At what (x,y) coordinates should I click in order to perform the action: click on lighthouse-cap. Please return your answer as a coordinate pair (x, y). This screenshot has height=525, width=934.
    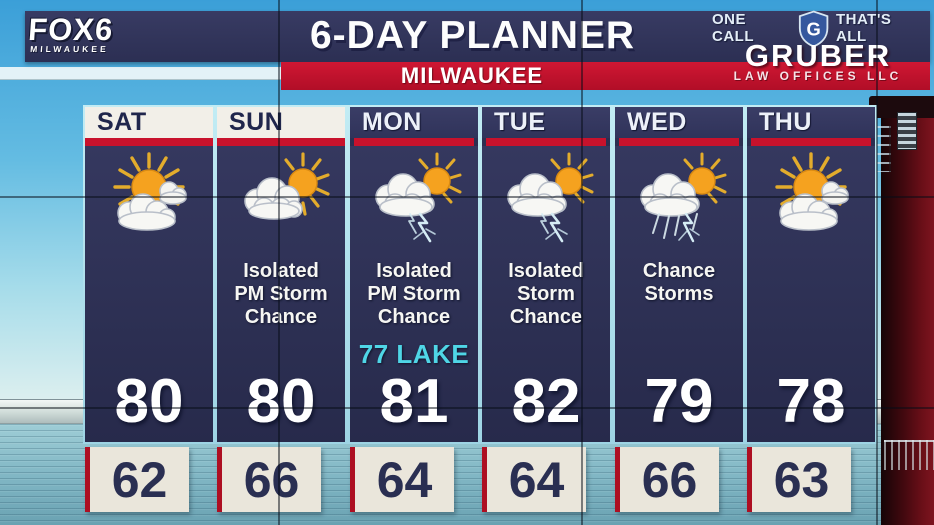
    Looking at the image, I should click on (901, 107).